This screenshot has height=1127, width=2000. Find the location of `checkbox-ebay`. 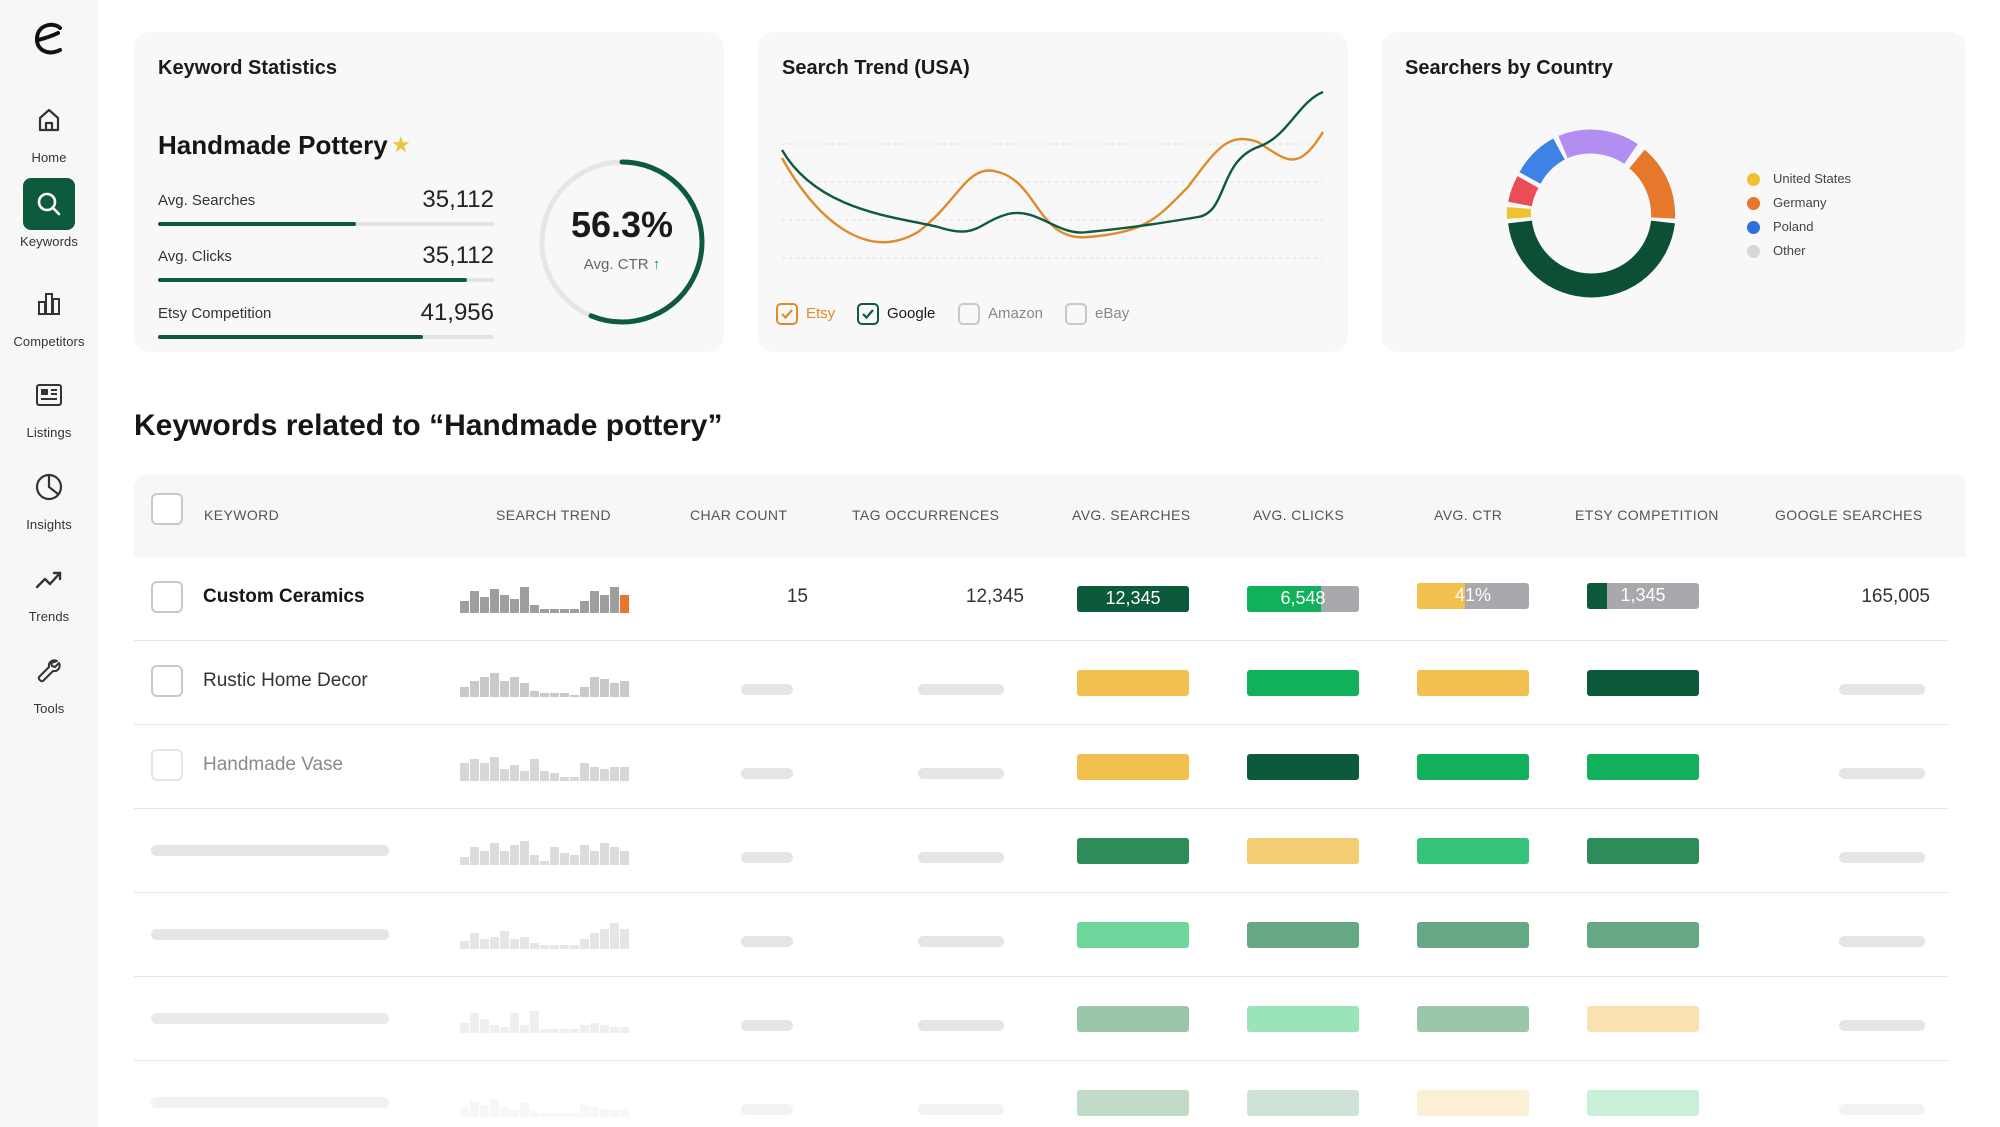

checkbox-ebay is located at coordinates (1076, 314).